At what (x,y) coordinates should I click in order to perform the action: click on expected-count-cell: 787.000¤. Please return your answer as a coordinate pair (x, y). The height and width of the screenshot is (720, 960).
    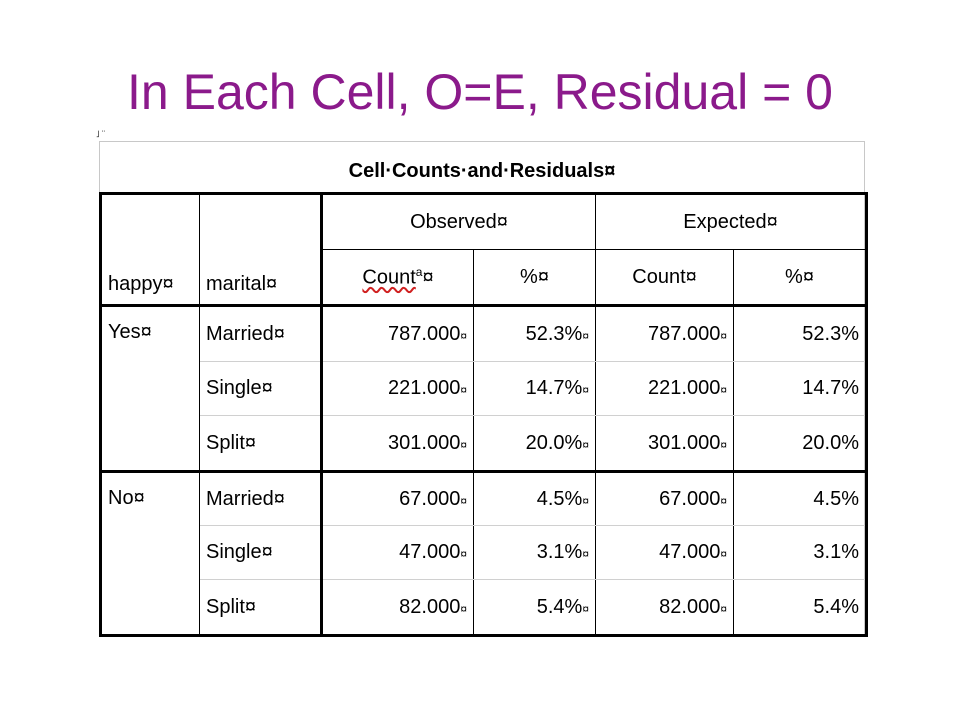
    Looking at the image, I should click on (664, 333).